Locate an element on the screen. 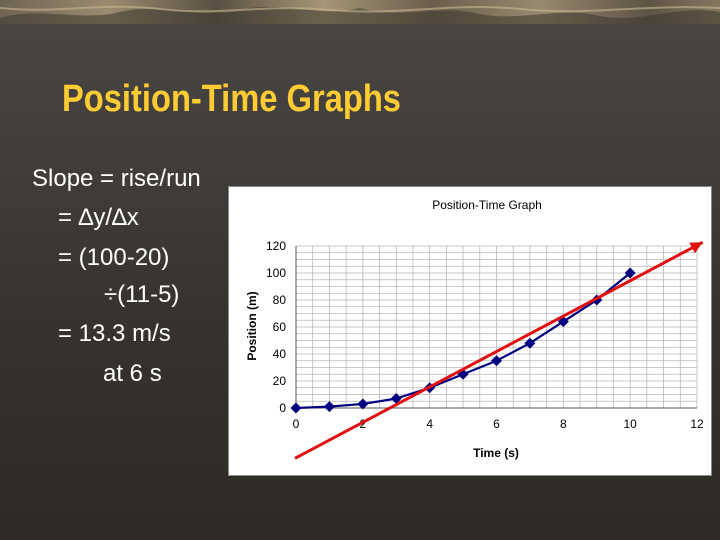 This screenshot has height=540, width=720. chart-title: Position-Time Graph is located at coordinates (487, 205).